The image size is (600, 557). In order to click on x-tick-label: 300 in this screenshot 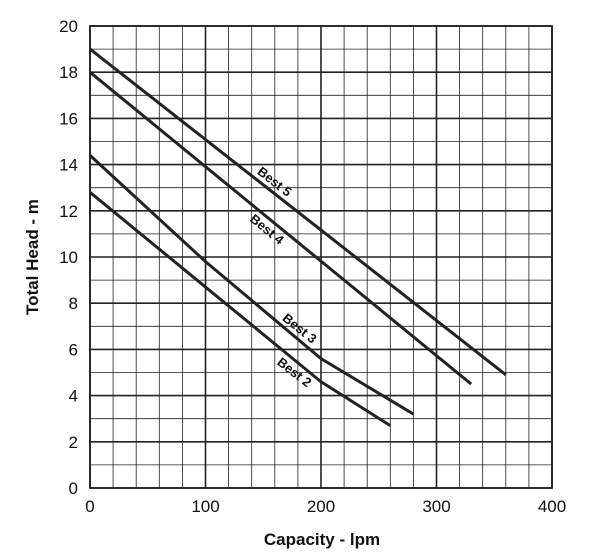, I will do `click(436, 506)`.